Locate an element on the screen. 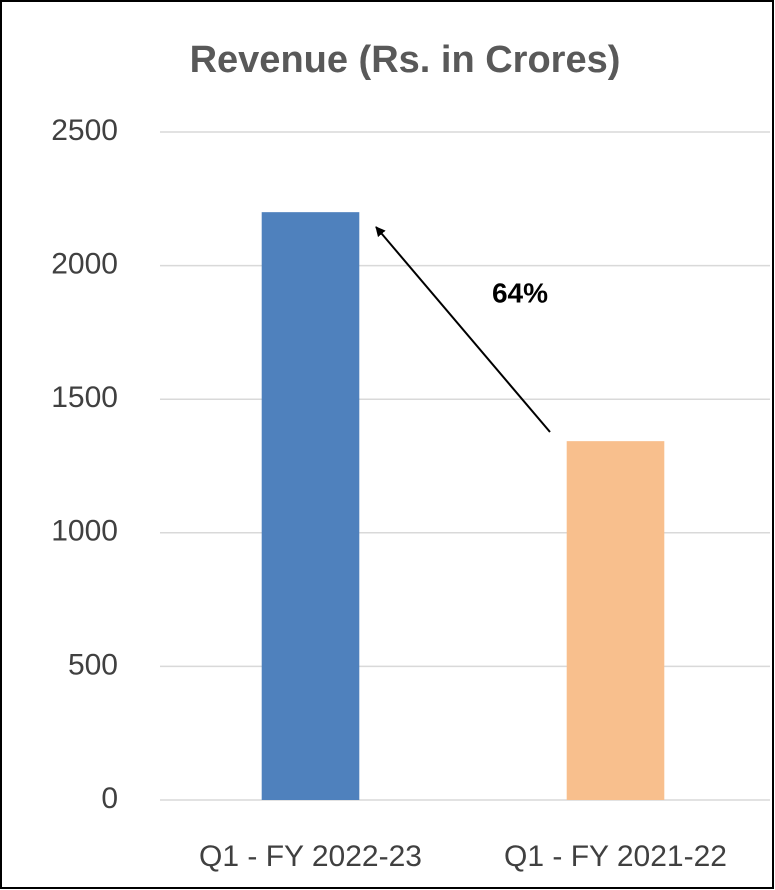  x-tick-label: Q1 - FY 2021-22 is located at coordinates (615, 856).